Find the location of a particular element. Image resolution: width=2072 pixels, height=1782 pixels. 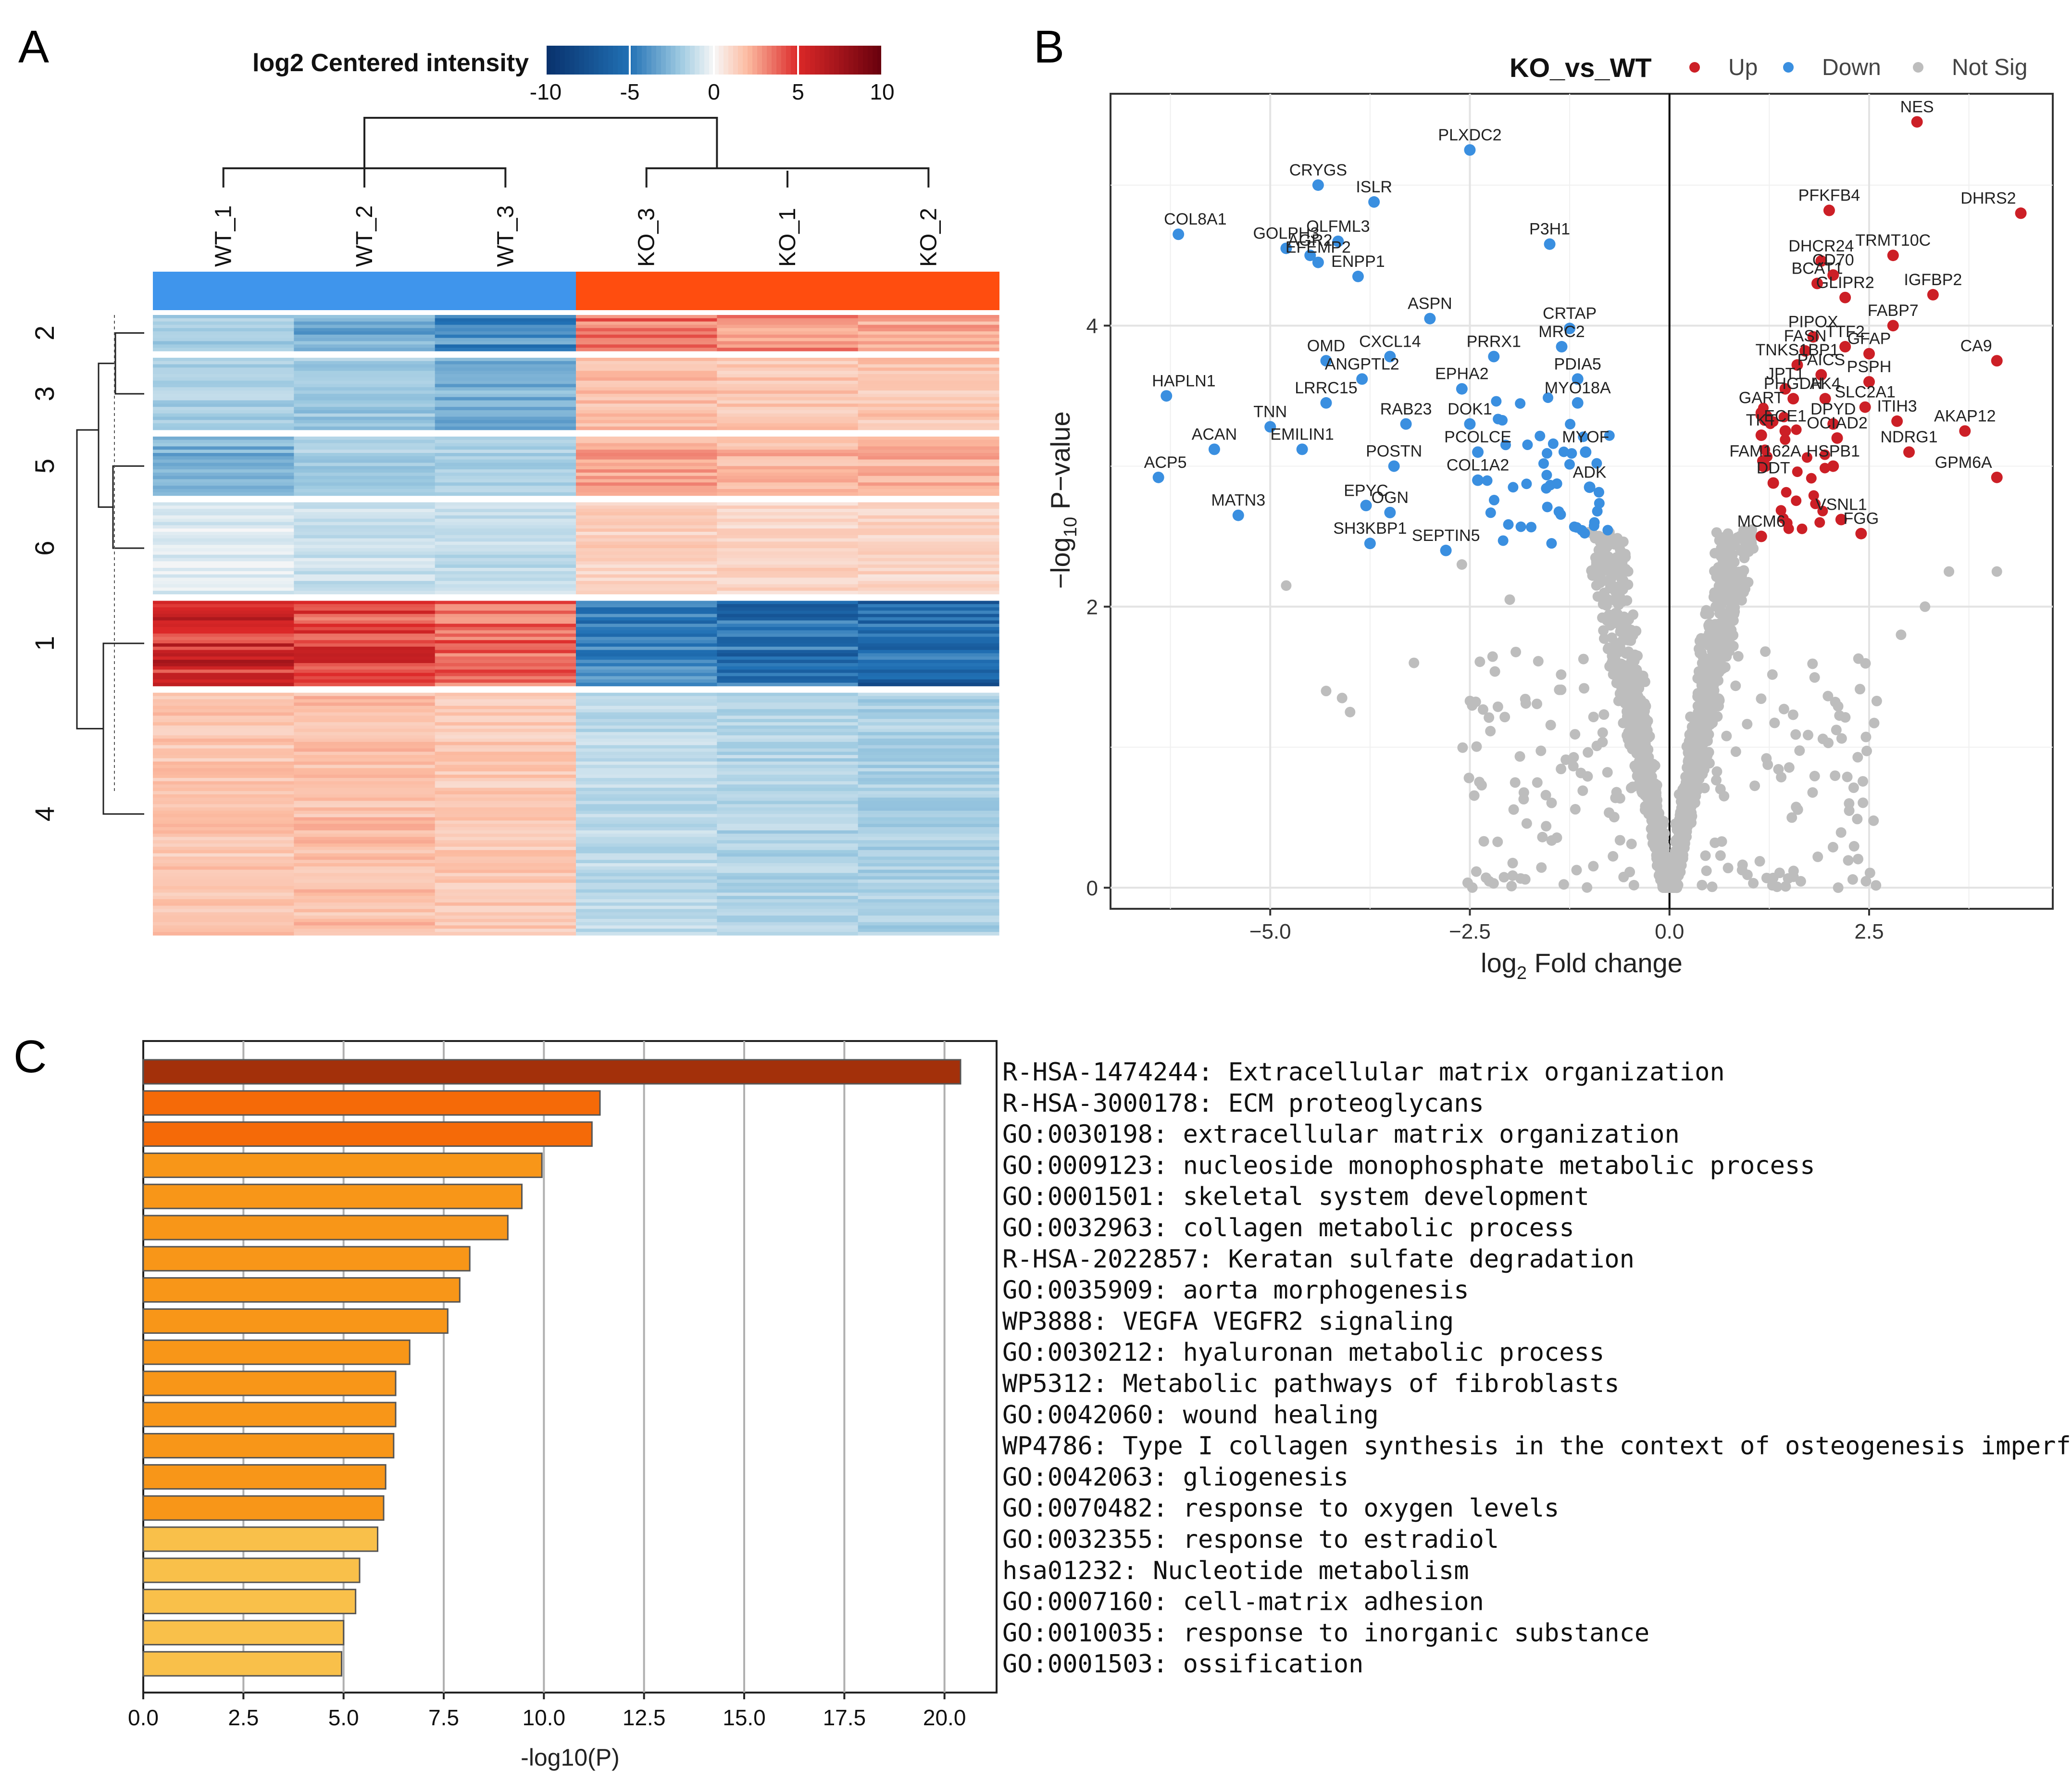

point-up is located at coordinates (1783, 418).